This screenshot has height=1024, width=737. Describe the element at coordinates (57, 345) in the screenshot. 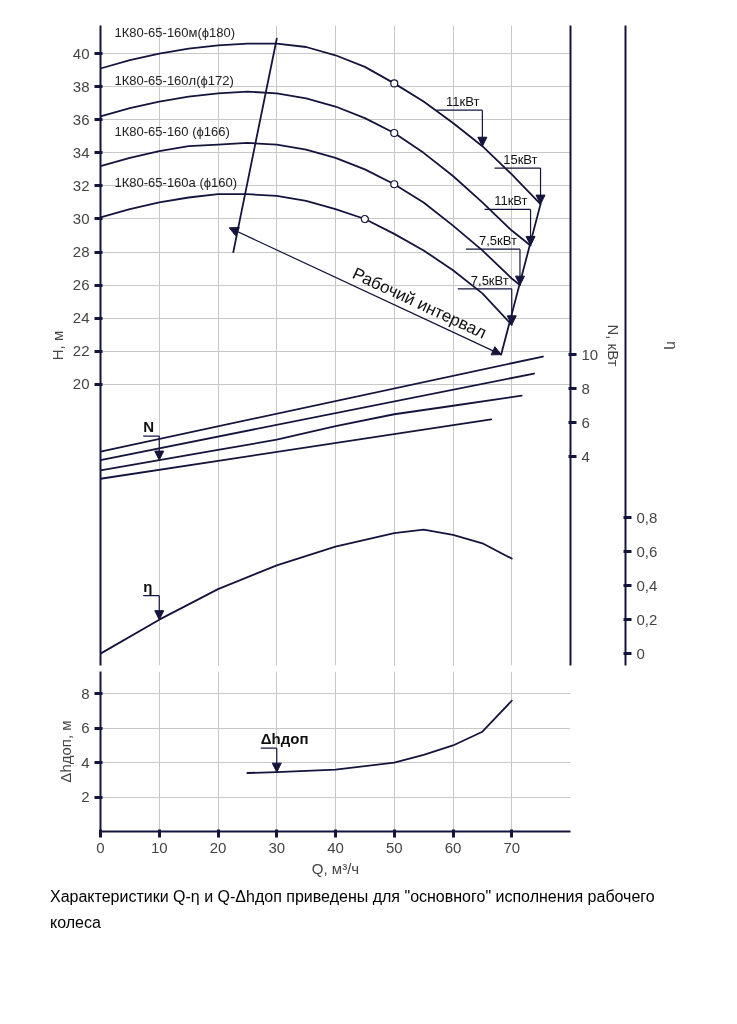

I see `y-axis-title: H, м` at that location.